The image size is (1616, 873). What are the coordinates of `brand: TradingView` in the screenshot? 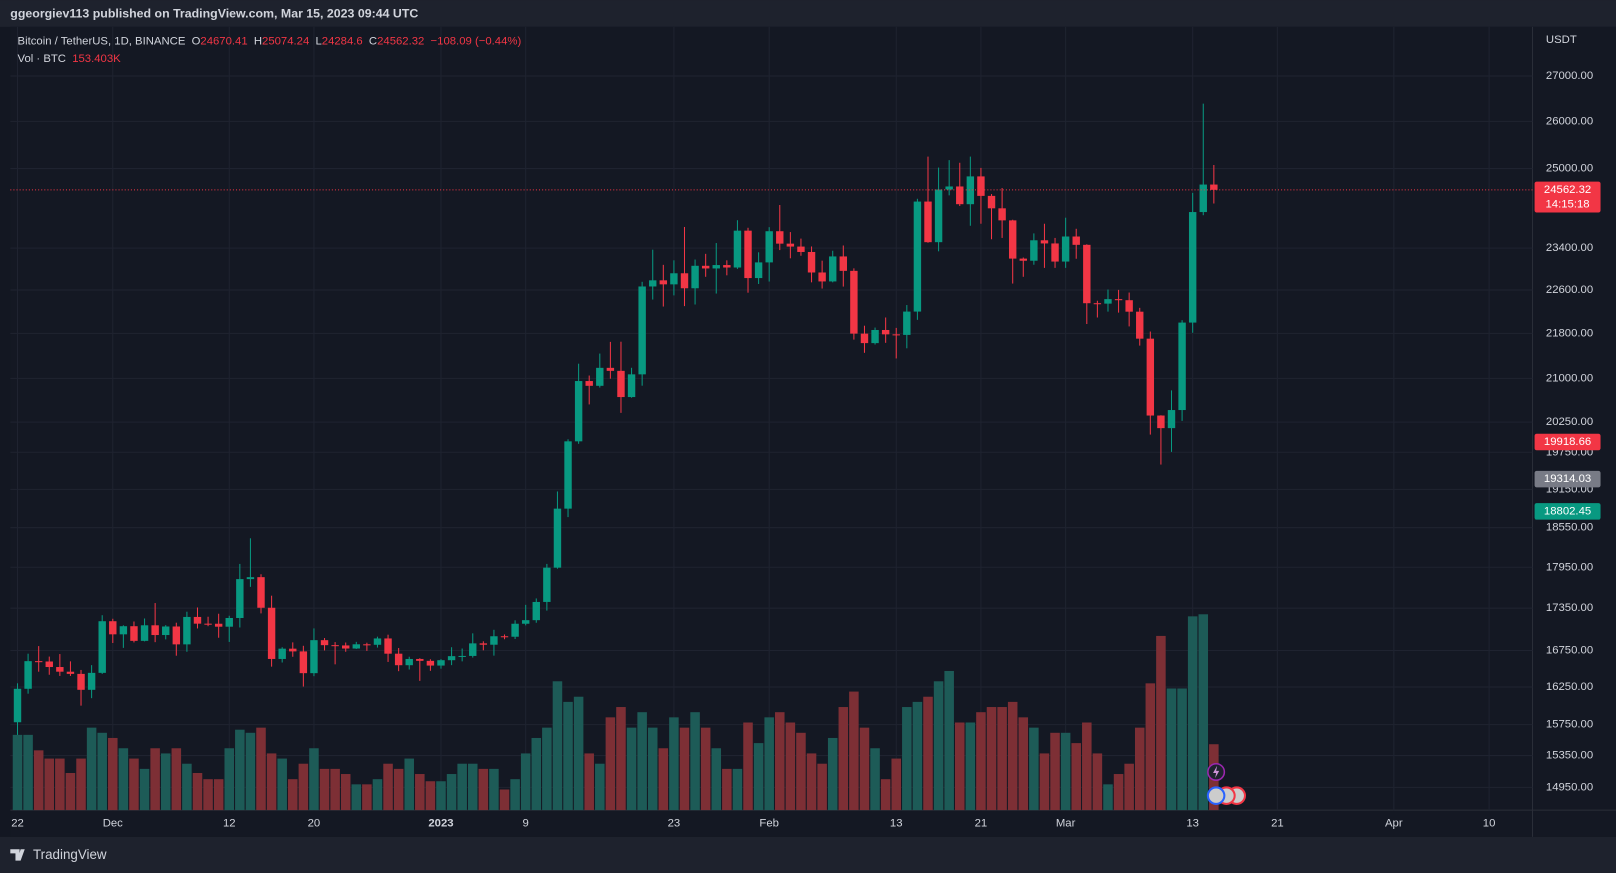 It's located at (70, 854).